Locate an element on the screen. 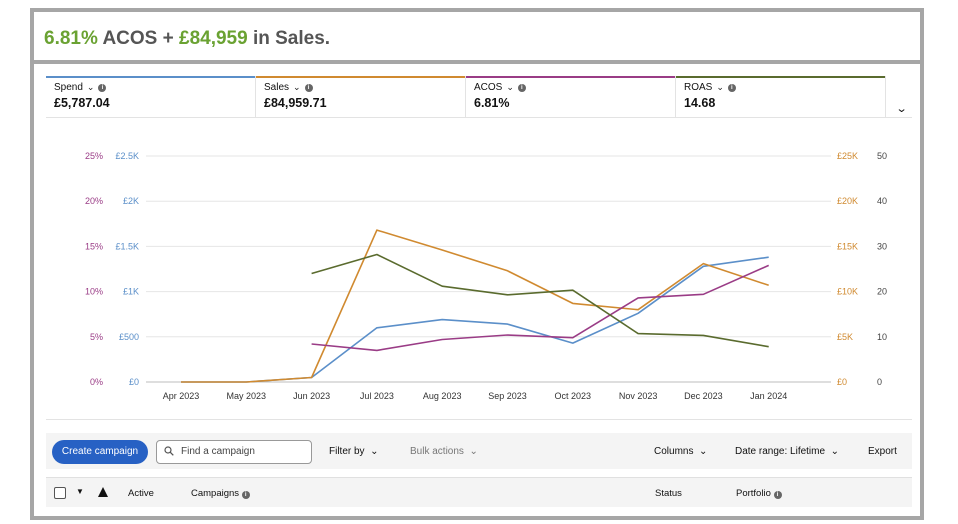 This screenshot has width=958, height=524. date-range-dropdown: Date range: Lifetime ⌄ is located at coordinates (787, 451).